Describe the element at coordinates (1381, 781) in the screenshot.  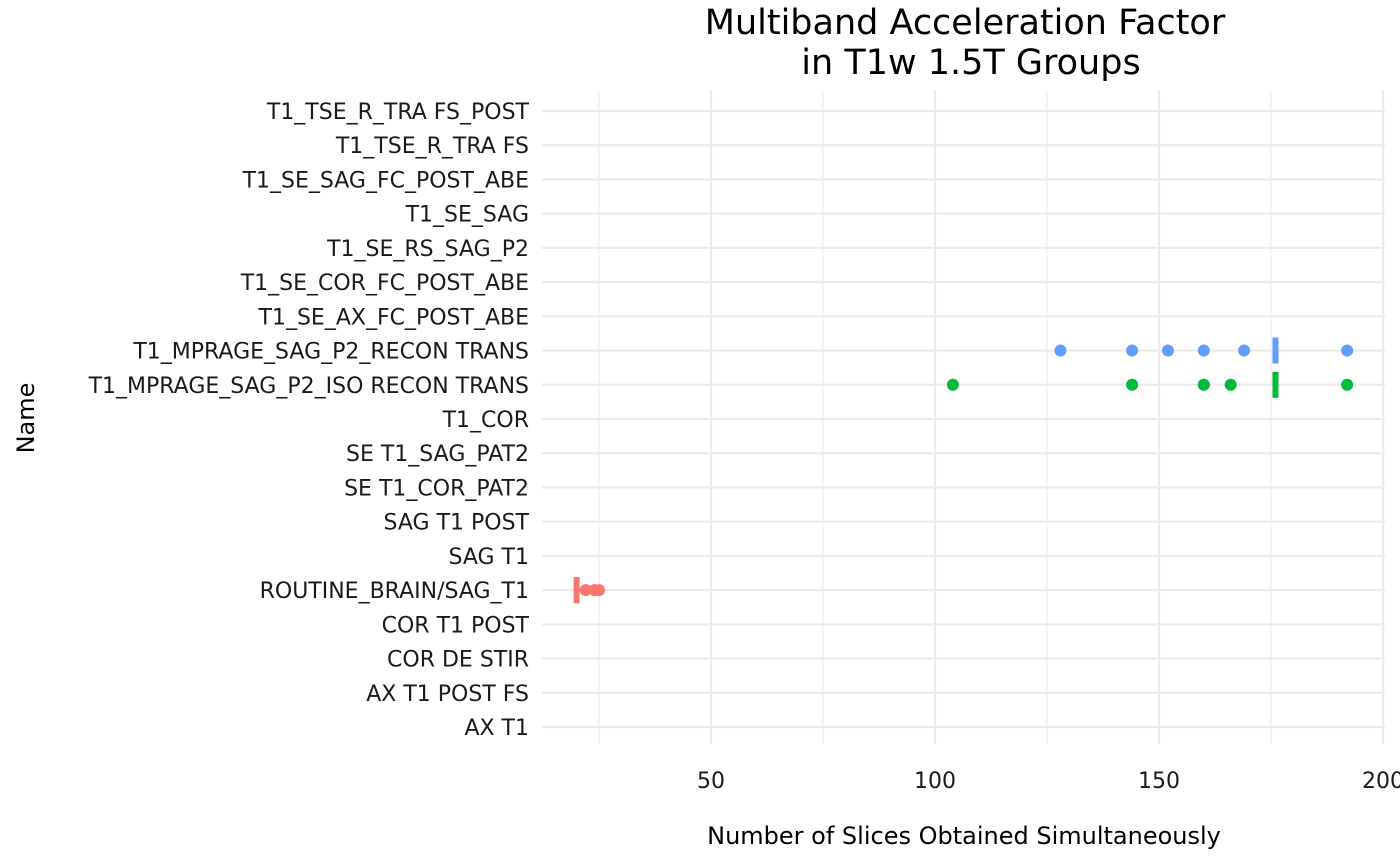
I see `x-tick-label: 200` at that location.